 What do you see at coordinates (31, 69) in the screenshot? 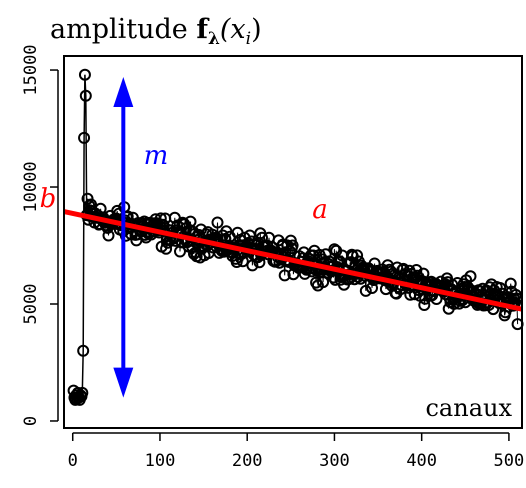
I see `y-tick-label: 15000` at bounding box center [31, 69].